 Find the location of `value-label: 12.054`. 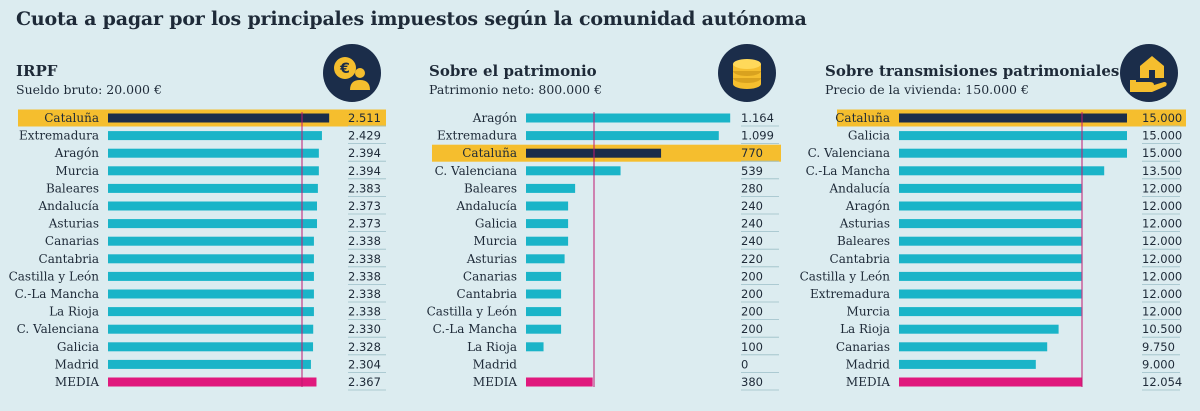

value-label: 12.054 is located at coordinates (1162, 382).